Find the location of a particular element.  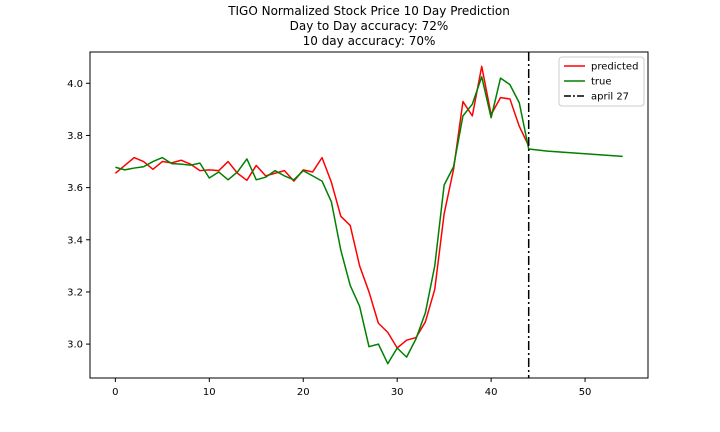

legend-box is located at coordinates (601, 81).